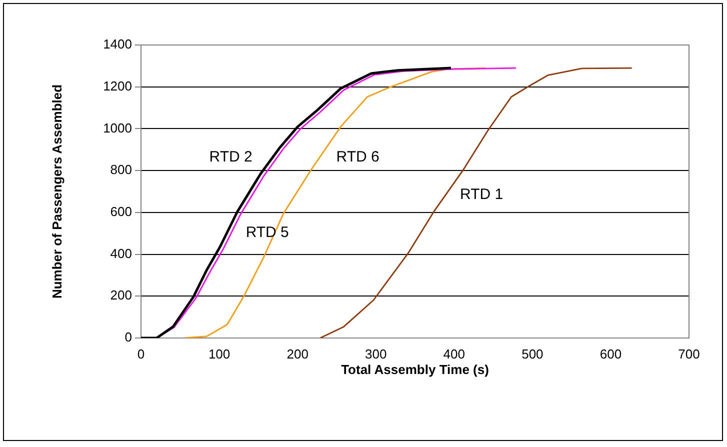  I want to click on x-tick-label: 500, so click(533, 354).